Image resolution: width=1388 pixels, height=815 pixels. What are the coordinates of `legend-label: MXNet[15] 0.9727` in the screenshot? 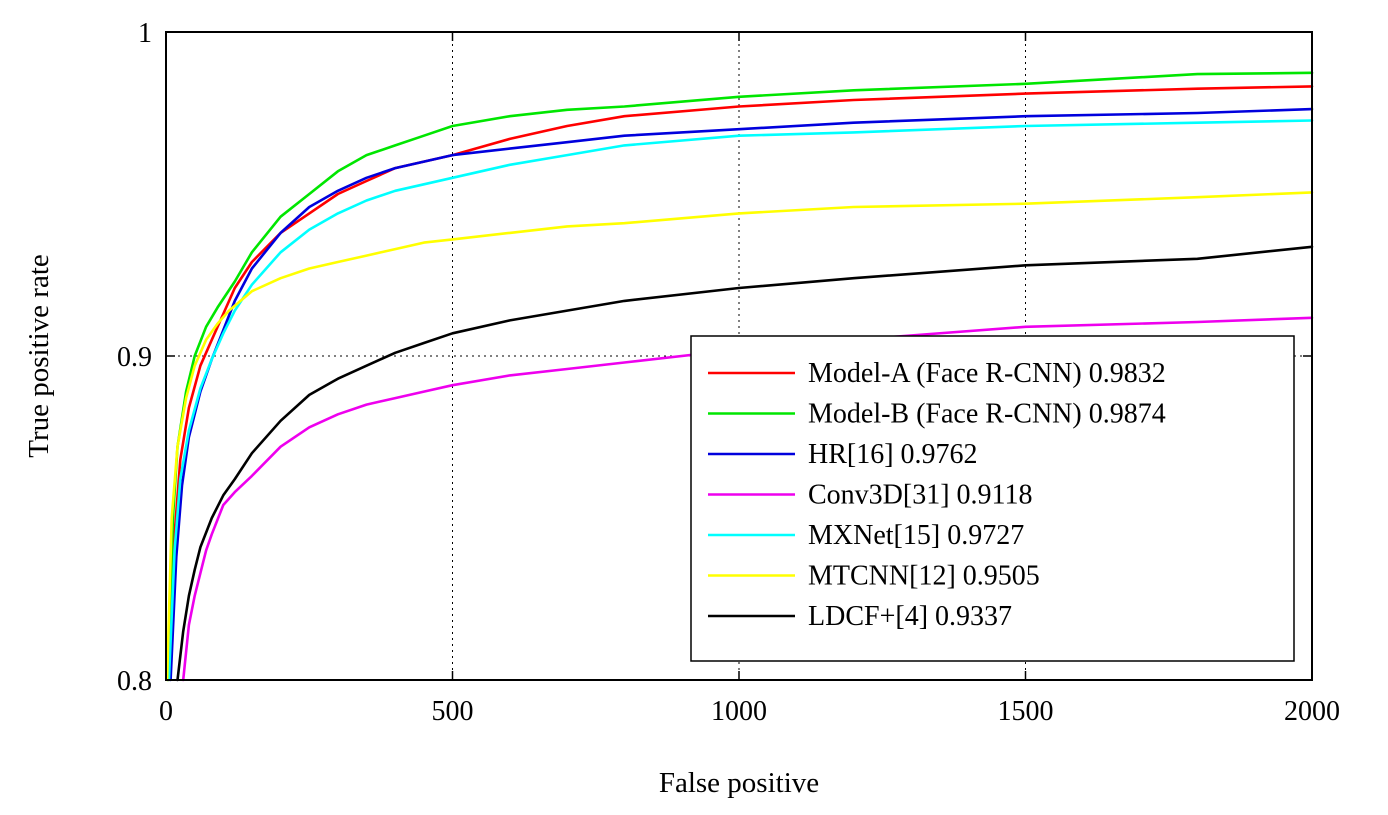 It's located at (916, 535).